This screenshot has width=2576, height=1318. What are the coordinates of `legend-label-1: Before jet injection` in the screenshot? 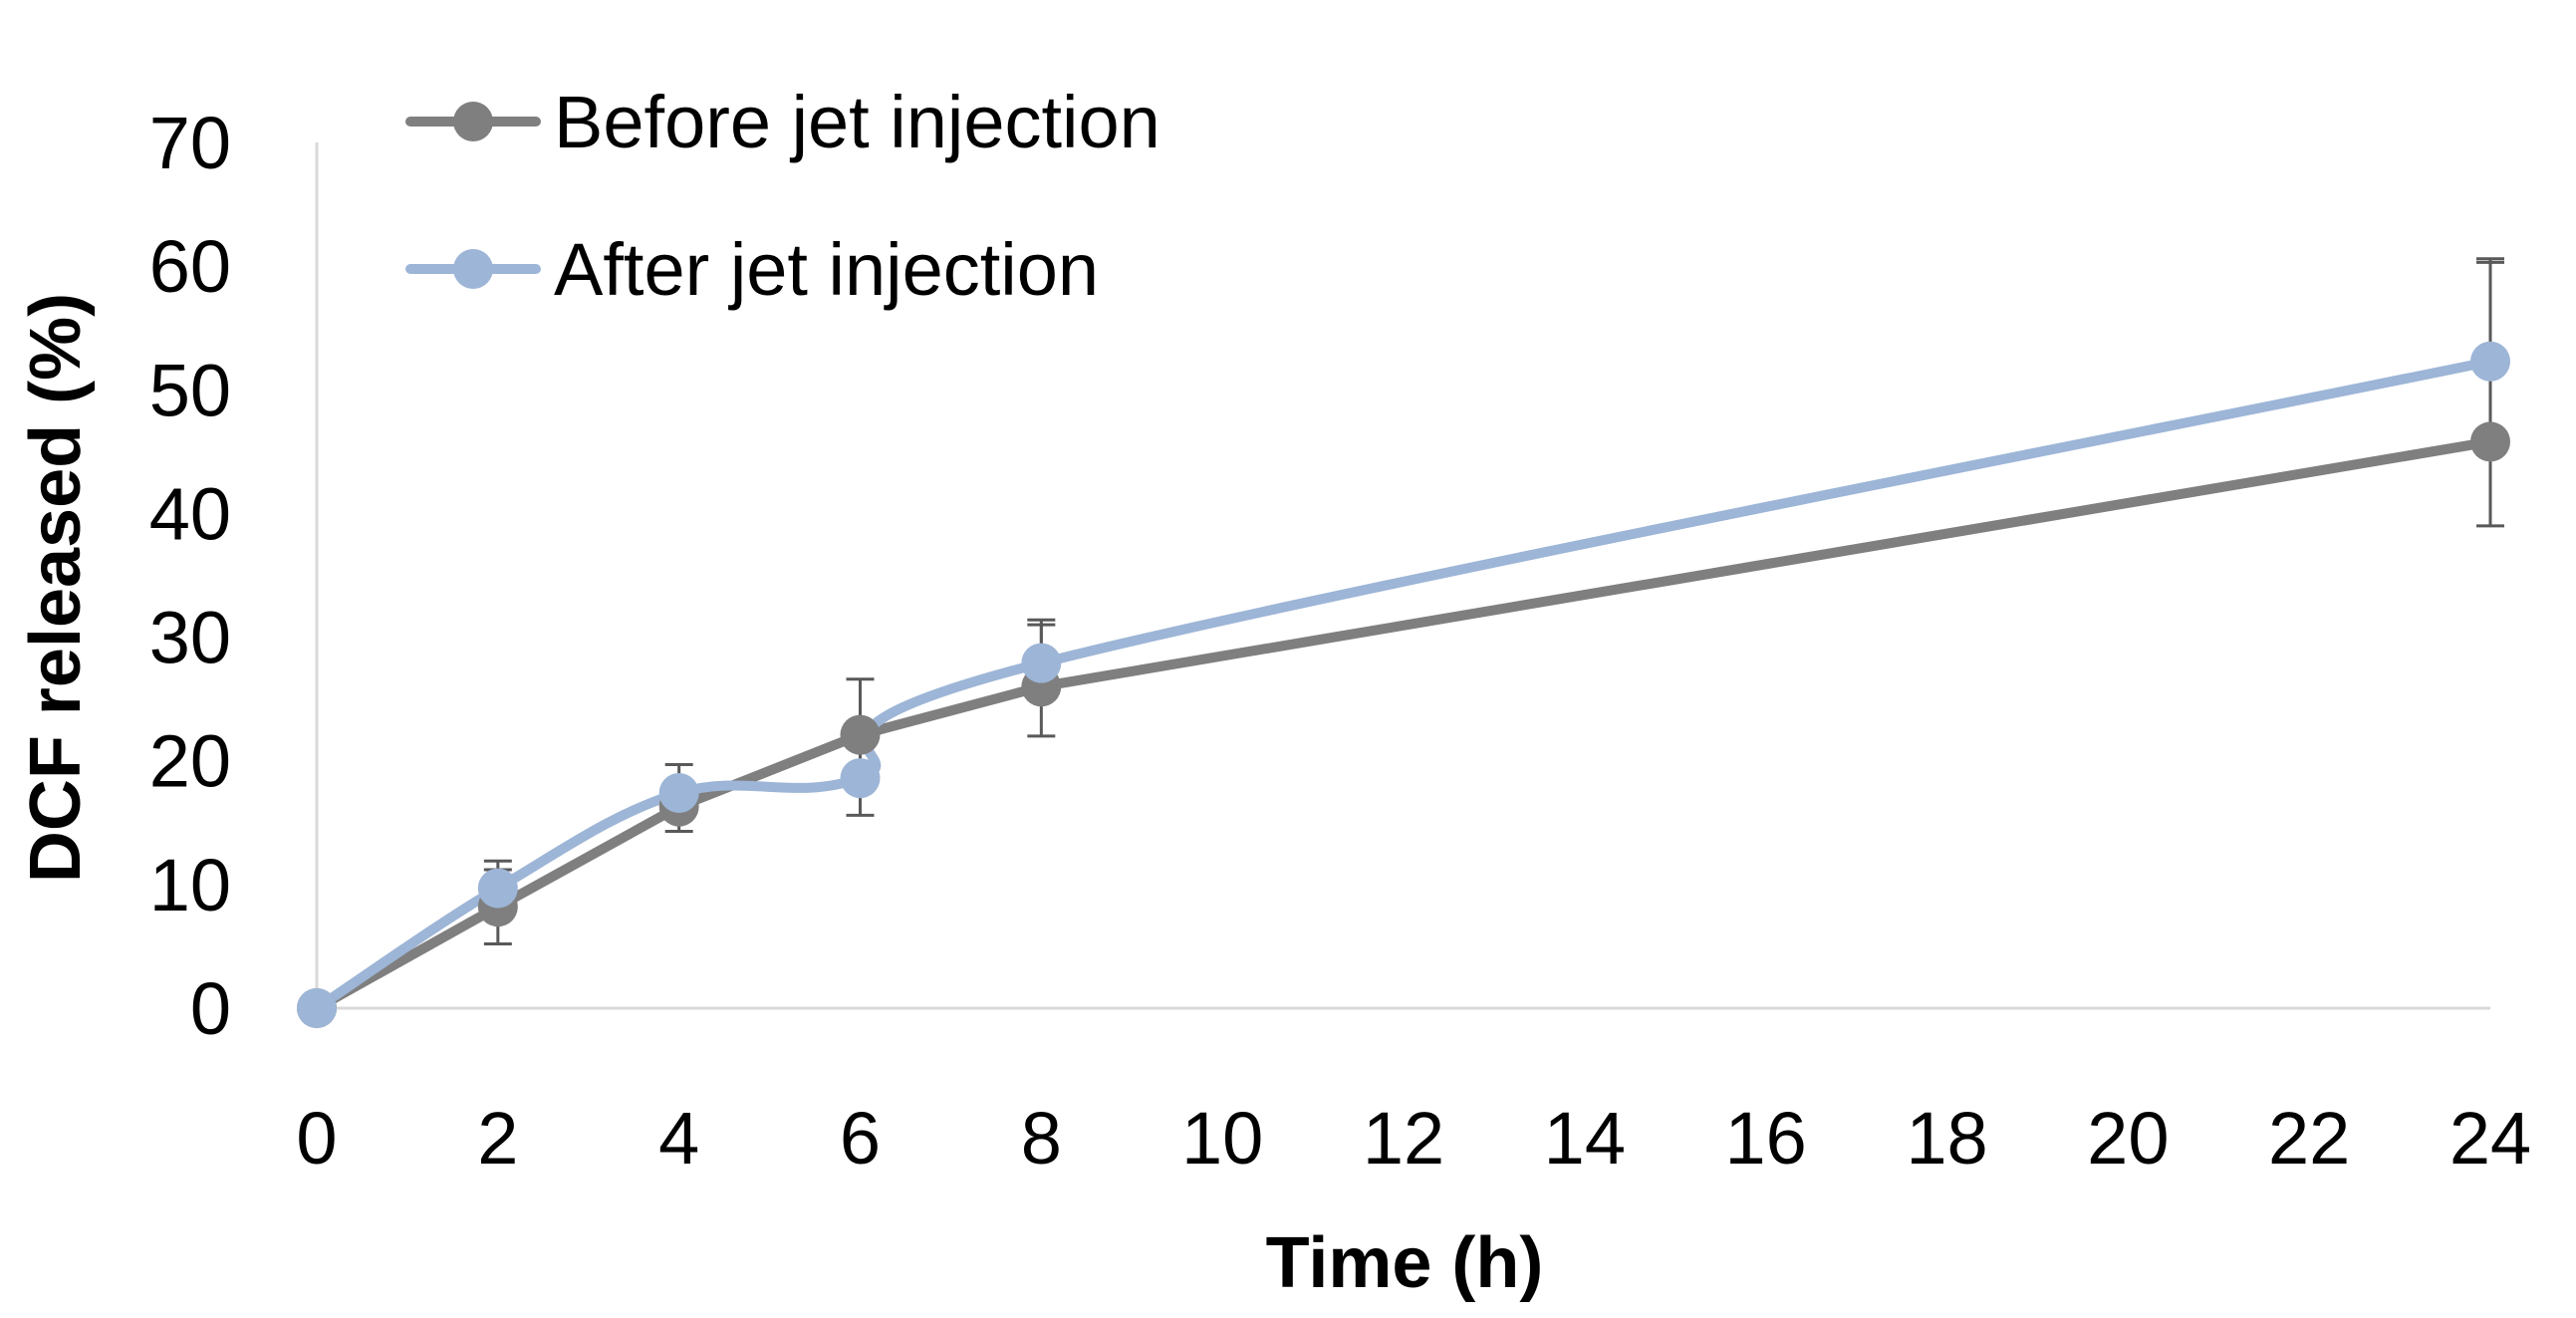 It's located at (857, 122).